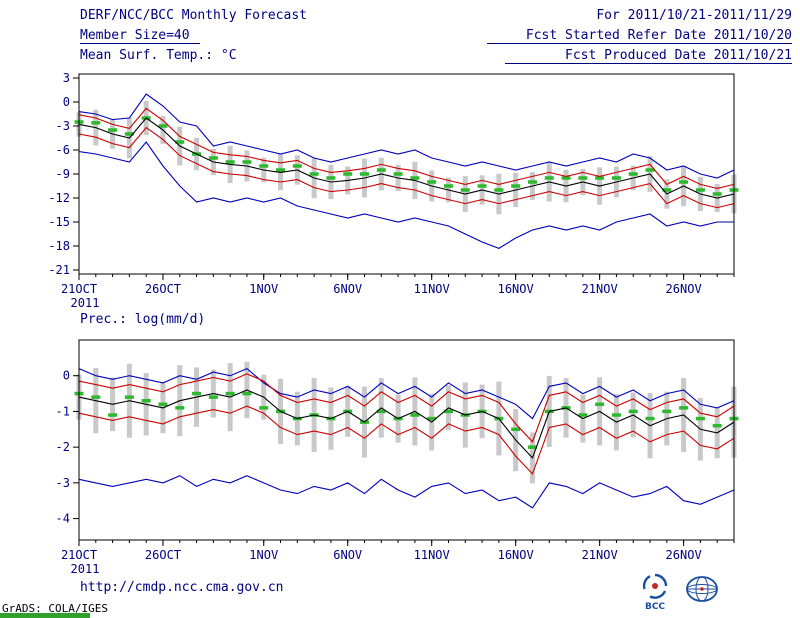  What do you see at coordinates (55, 608) in the screenshot?
I see `grads-credit-label: GrADS: COLA/IGES` at bounding box center [55, 608].